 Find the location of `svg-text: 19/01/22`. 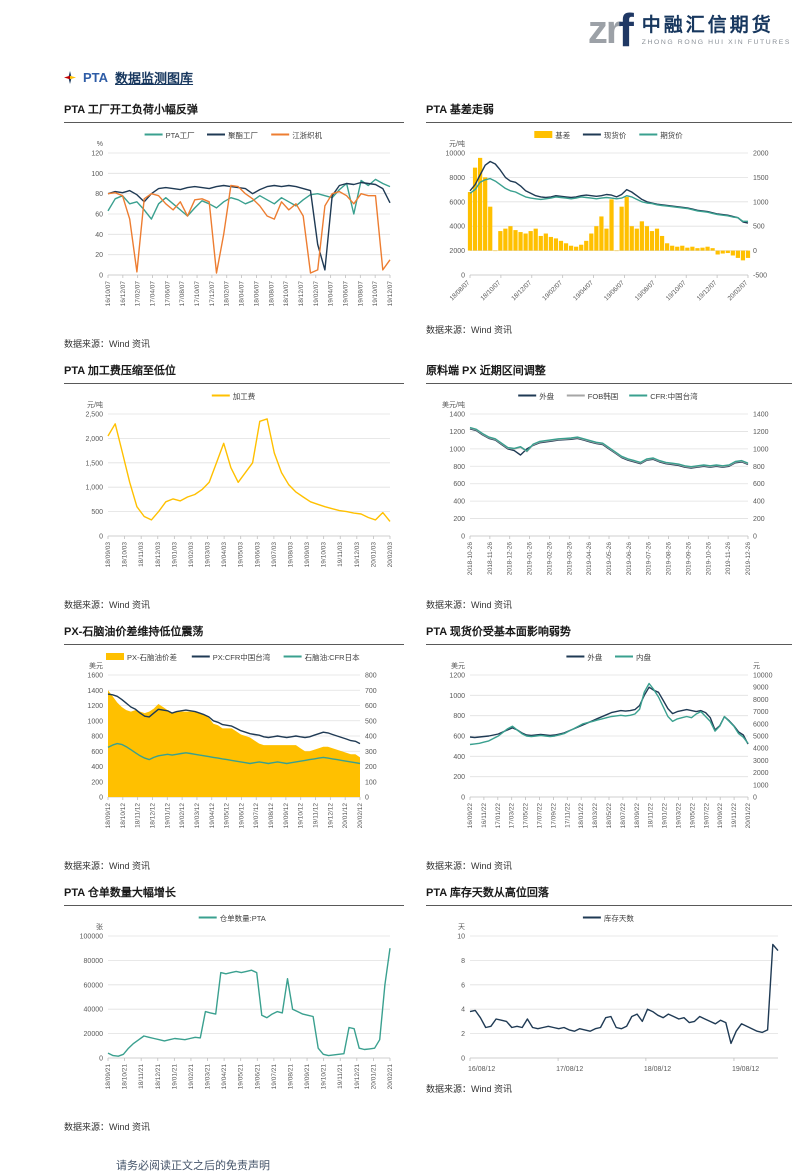

svg-text: 19/01/22 is located at coordinates (665, 816).